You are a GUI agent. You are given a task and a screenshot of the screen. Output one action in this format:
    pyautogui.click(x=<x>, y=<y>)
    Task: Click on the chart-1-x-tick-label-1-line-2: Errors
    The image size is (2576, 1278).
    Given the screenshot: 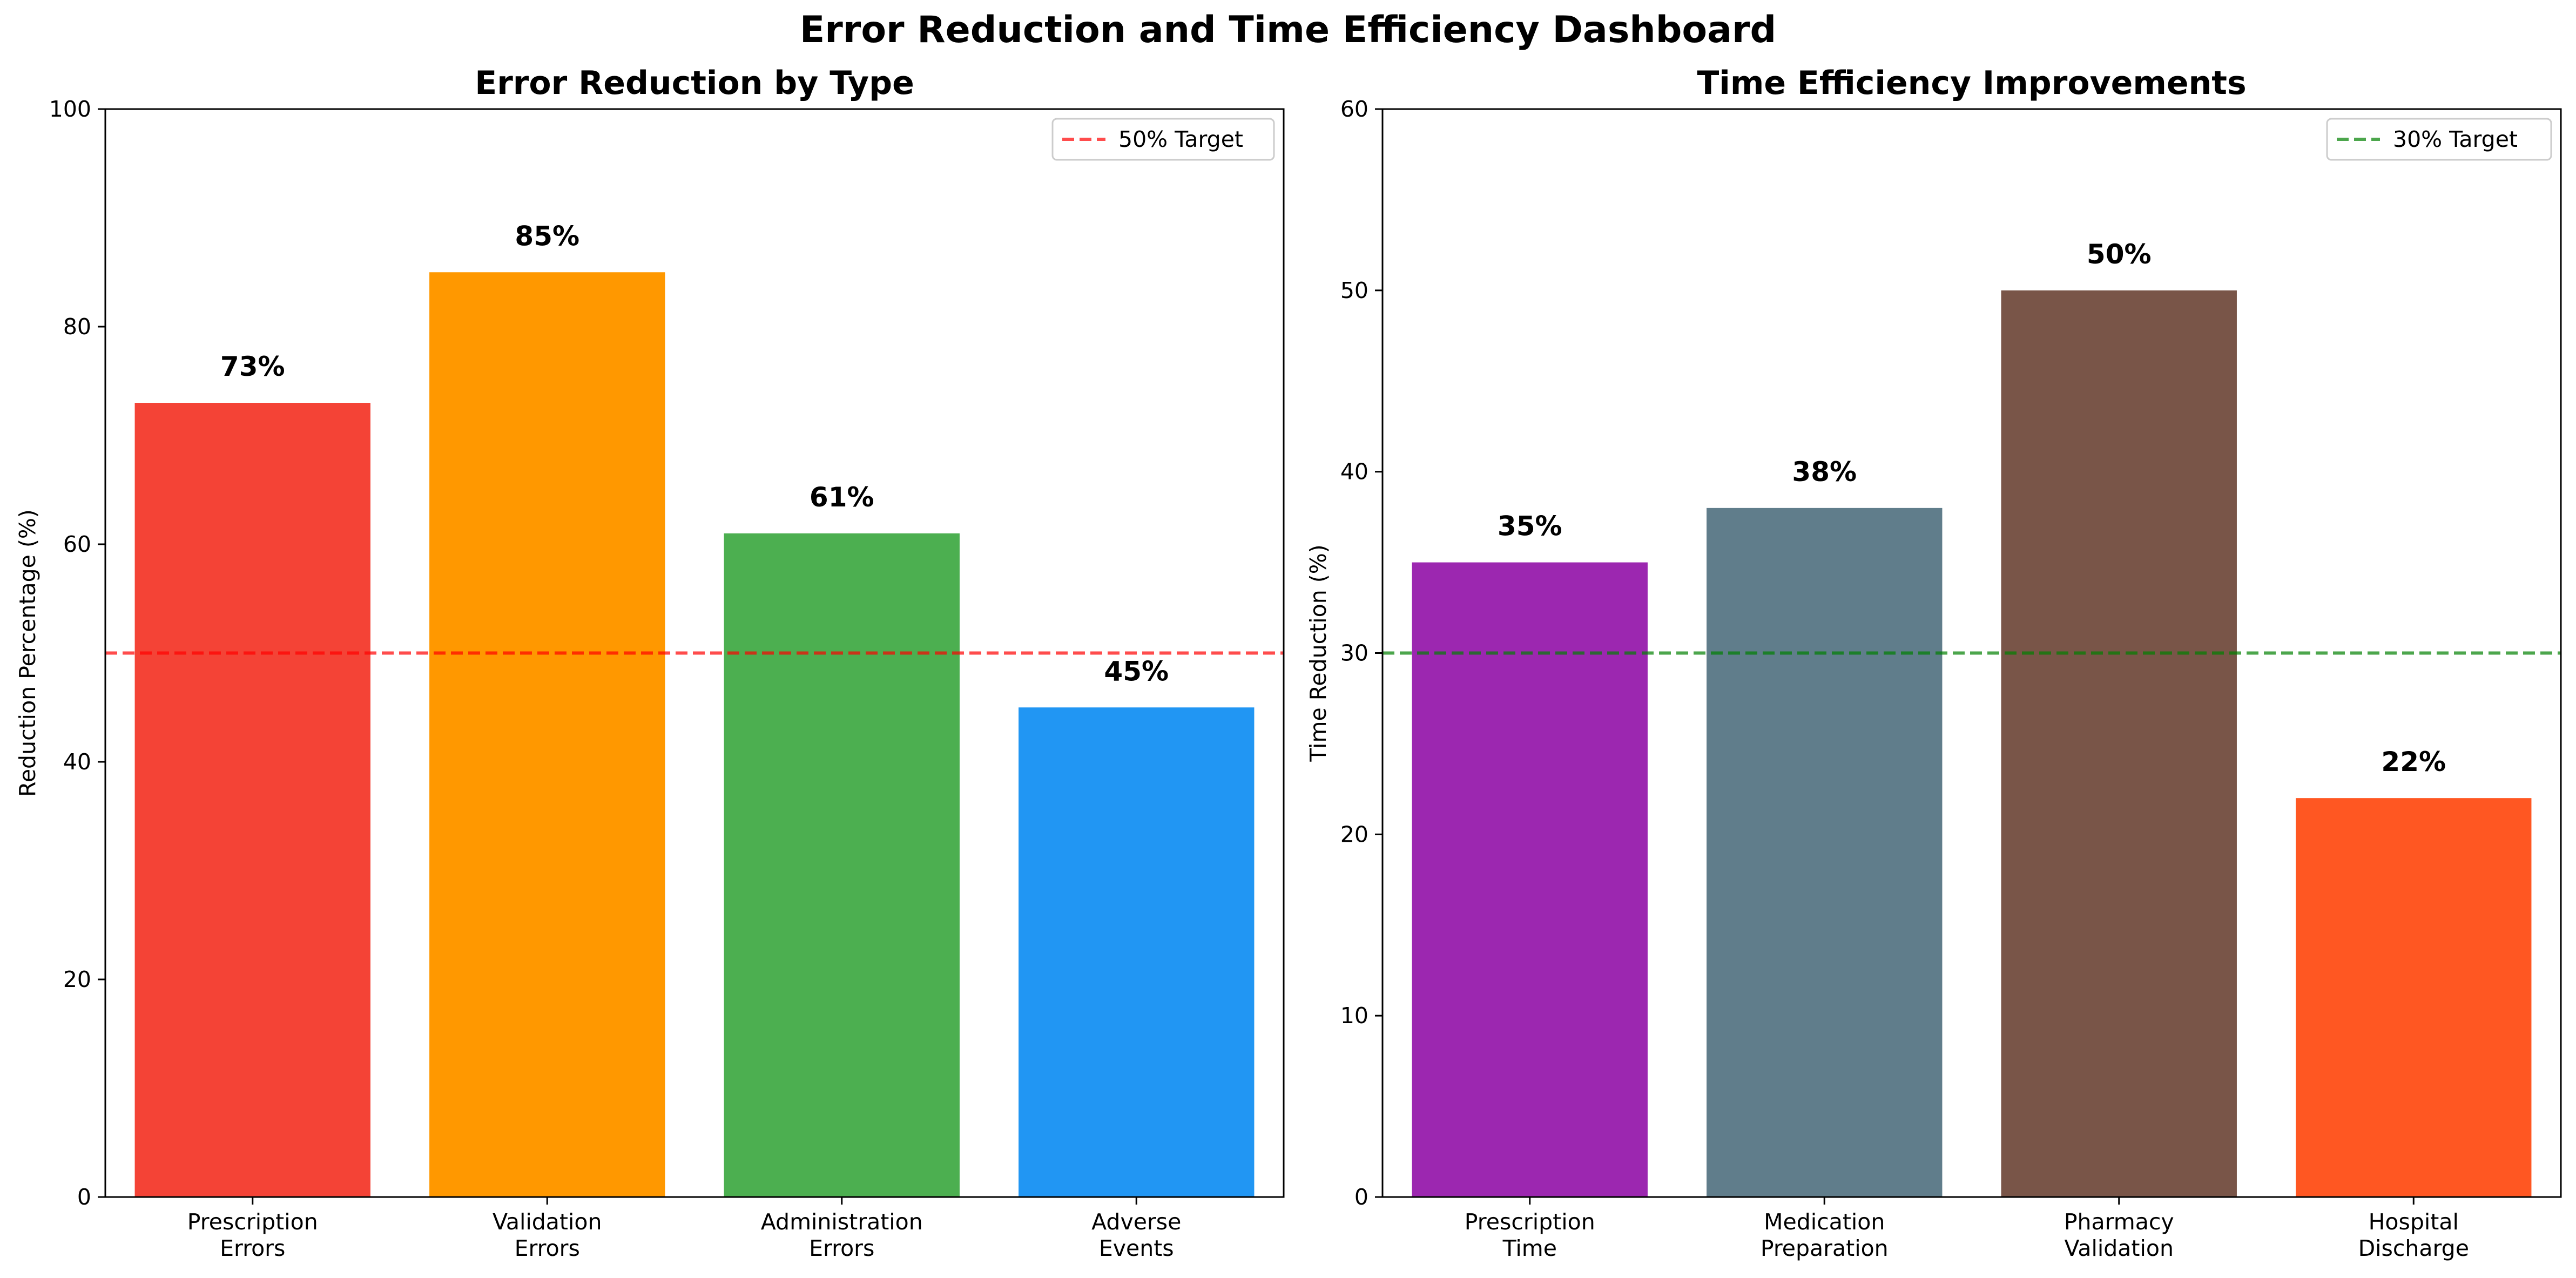 What is the action you would take?
    pyautogui.click(x=252, y=1248)
    